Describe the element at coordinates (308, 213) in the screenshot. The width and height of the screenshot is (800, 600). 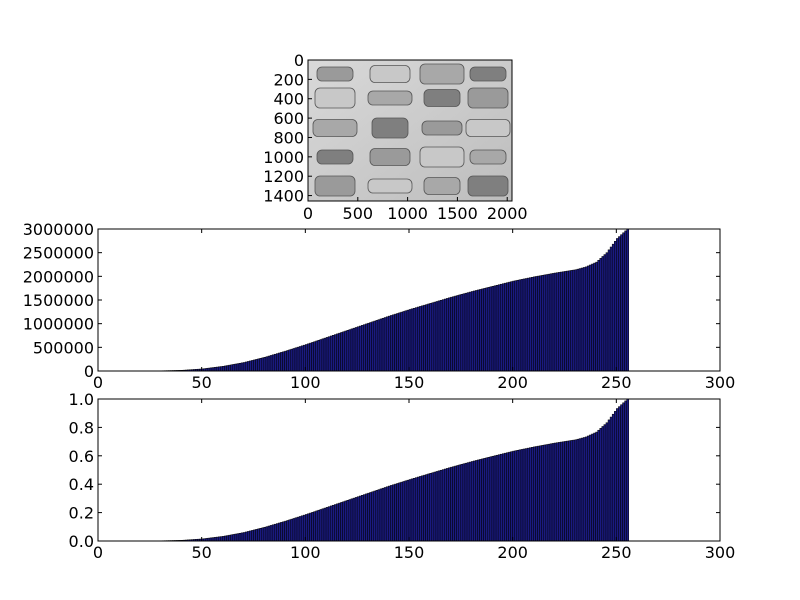
I see `image-x-tick-label: 0` at that location.